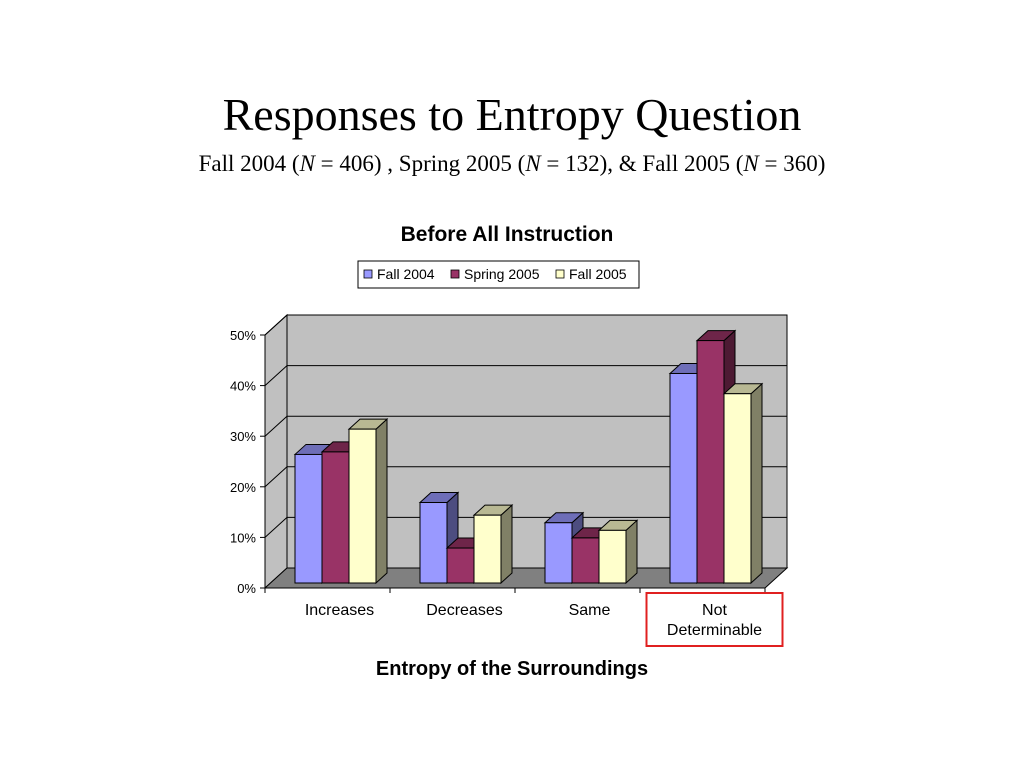  Describe the element at coordinates (642, 163) in the screenshot. I see `subtitle-part: = 132), & Fall 2005 (` at that location.